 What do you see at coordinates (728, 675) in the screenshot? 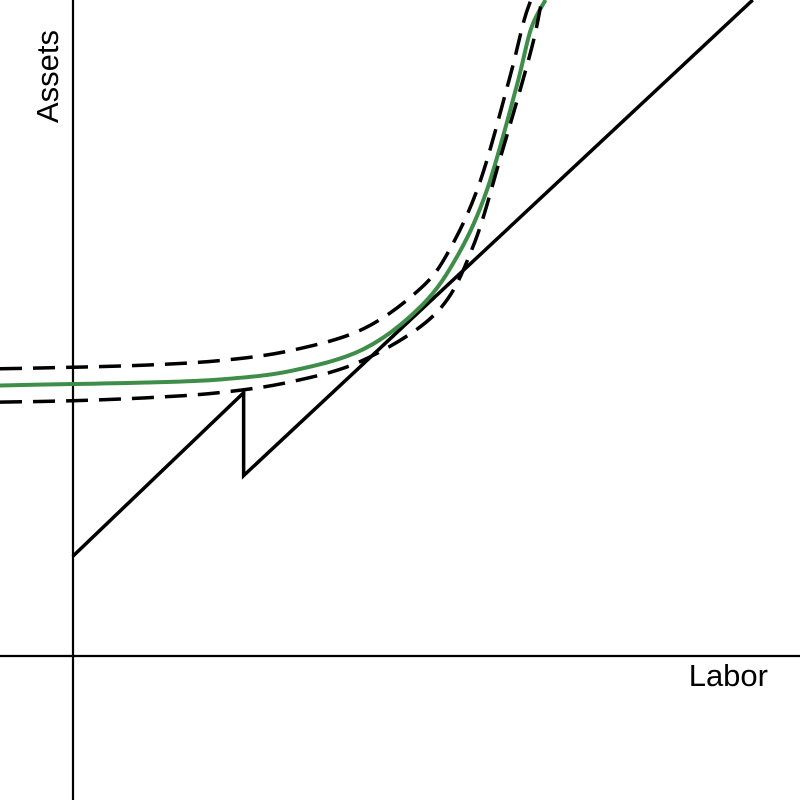
I see `x-axis-label: Labor` at bounding box center [728, 675].